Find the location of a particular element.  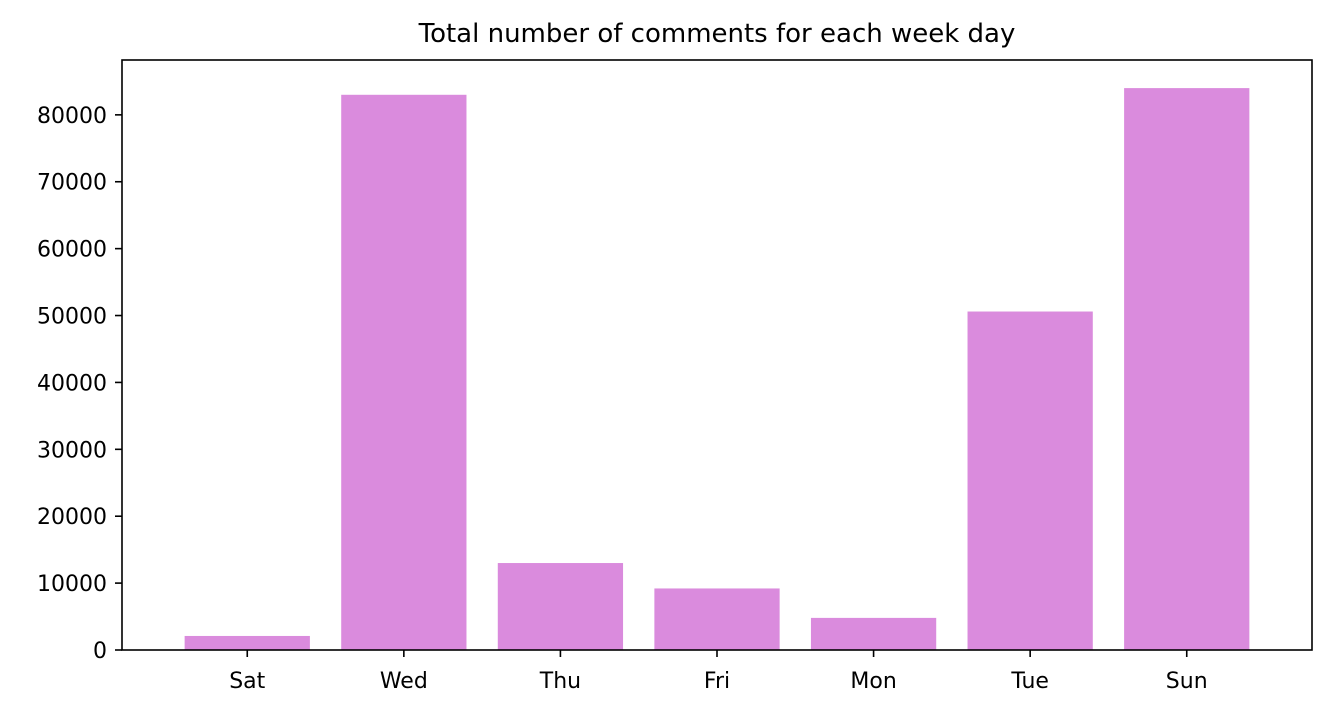

y-tick-label: 70000 is located at coordinates (72, 183).